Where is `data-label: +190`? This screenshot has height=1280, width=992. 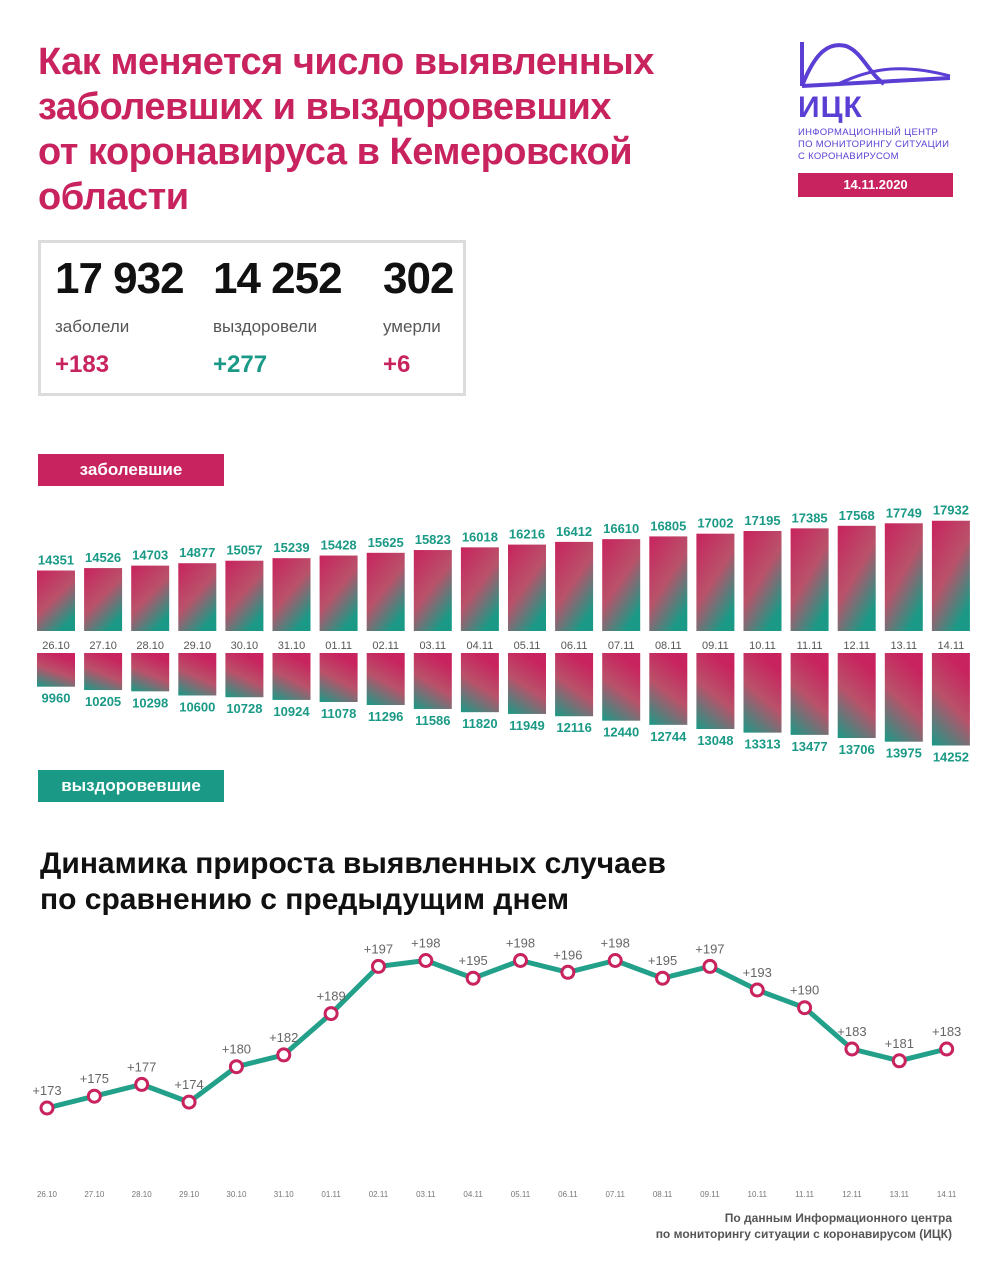
data-label: +190 is located at coordinates (804, 990).